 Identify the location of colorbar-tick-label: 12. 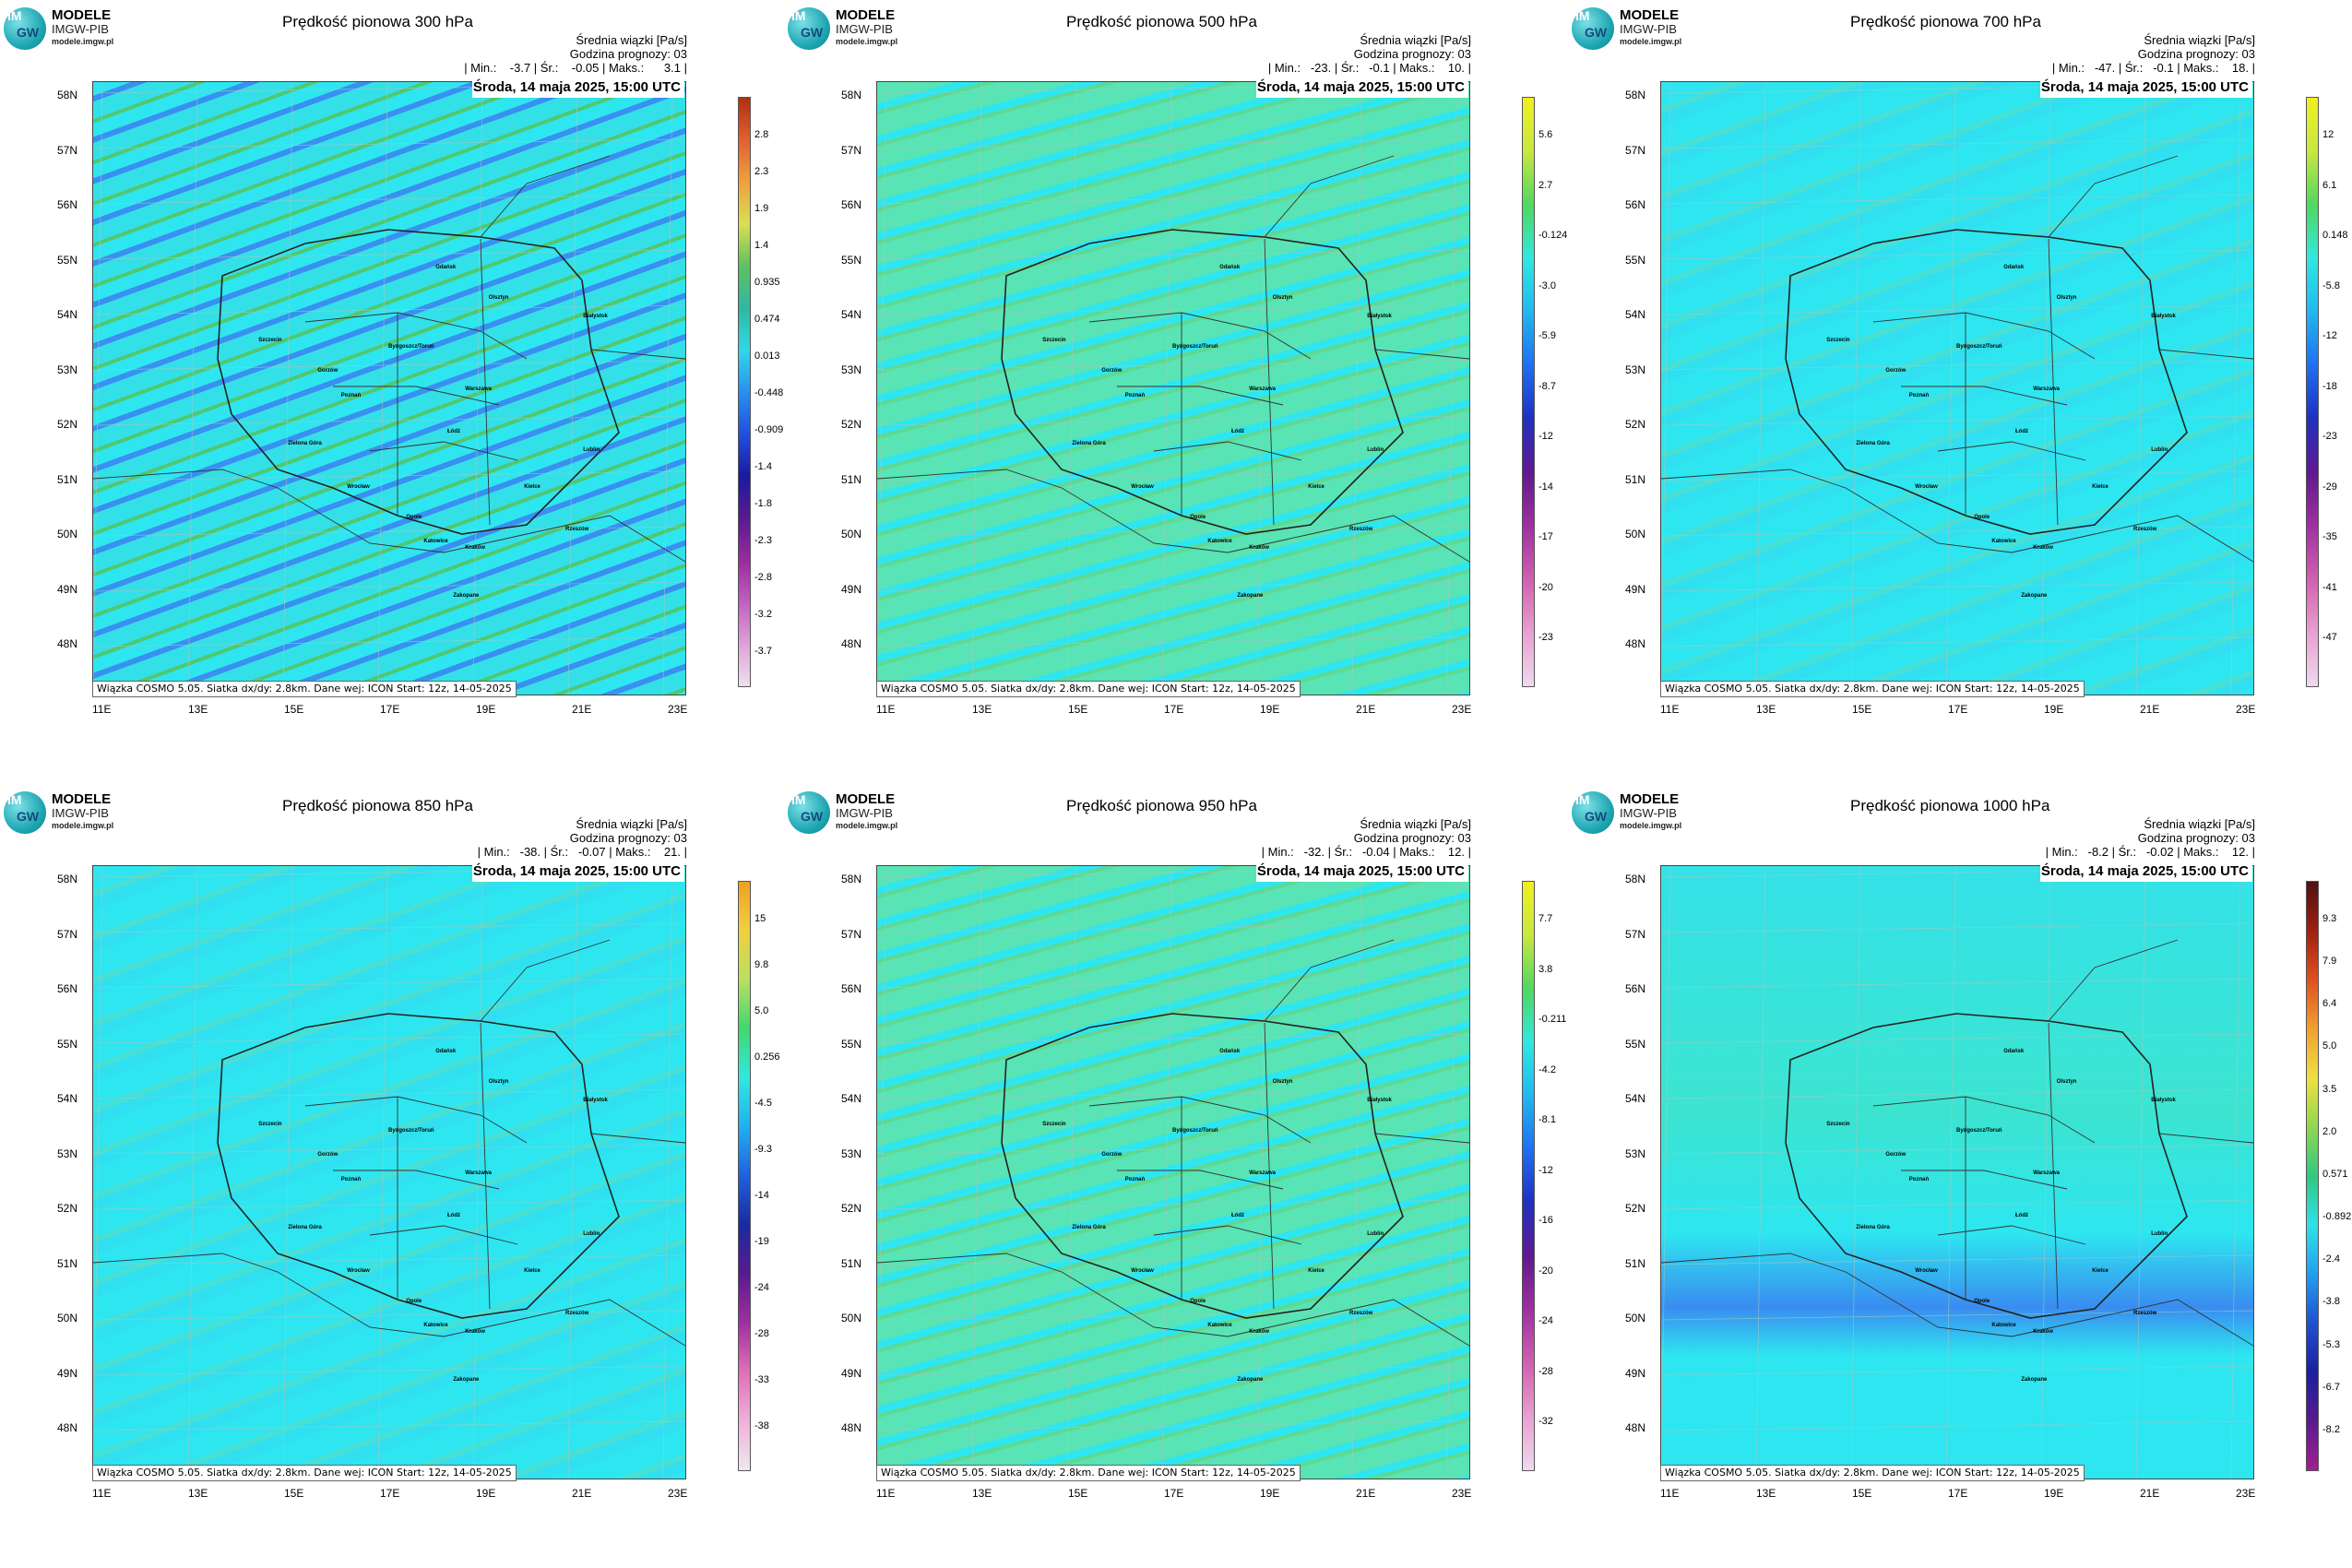
(2328, 134).